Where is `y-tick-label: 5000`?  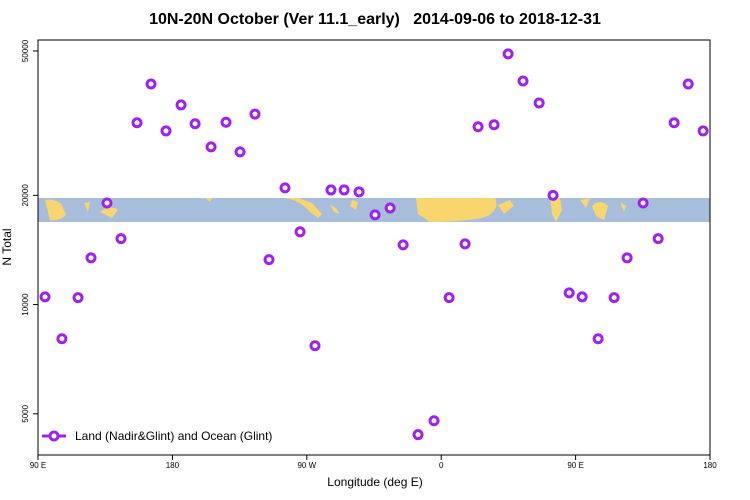
y-tick-label: 5000 is located at coordinates (25, 413).